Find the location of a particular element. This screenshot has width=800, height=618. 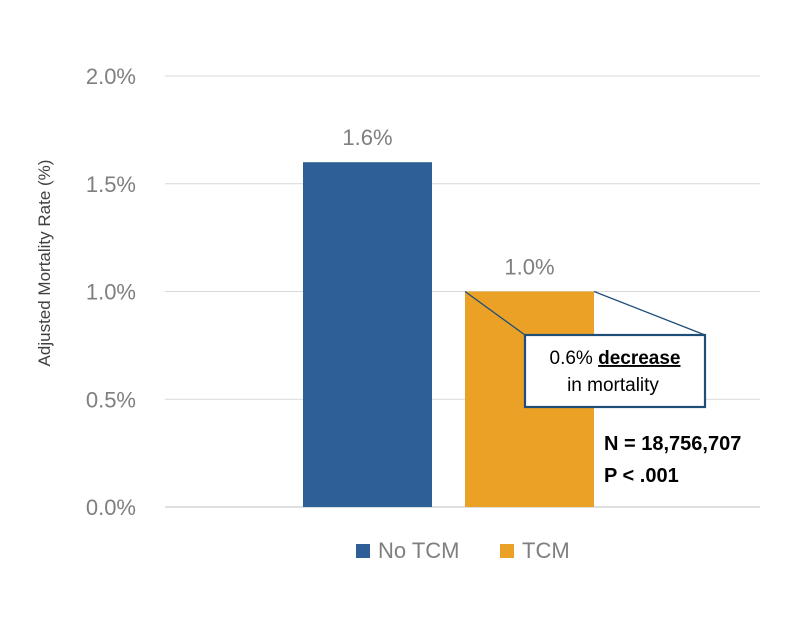

y-tick-label: 1.0% is located at coordinates (111, 292).